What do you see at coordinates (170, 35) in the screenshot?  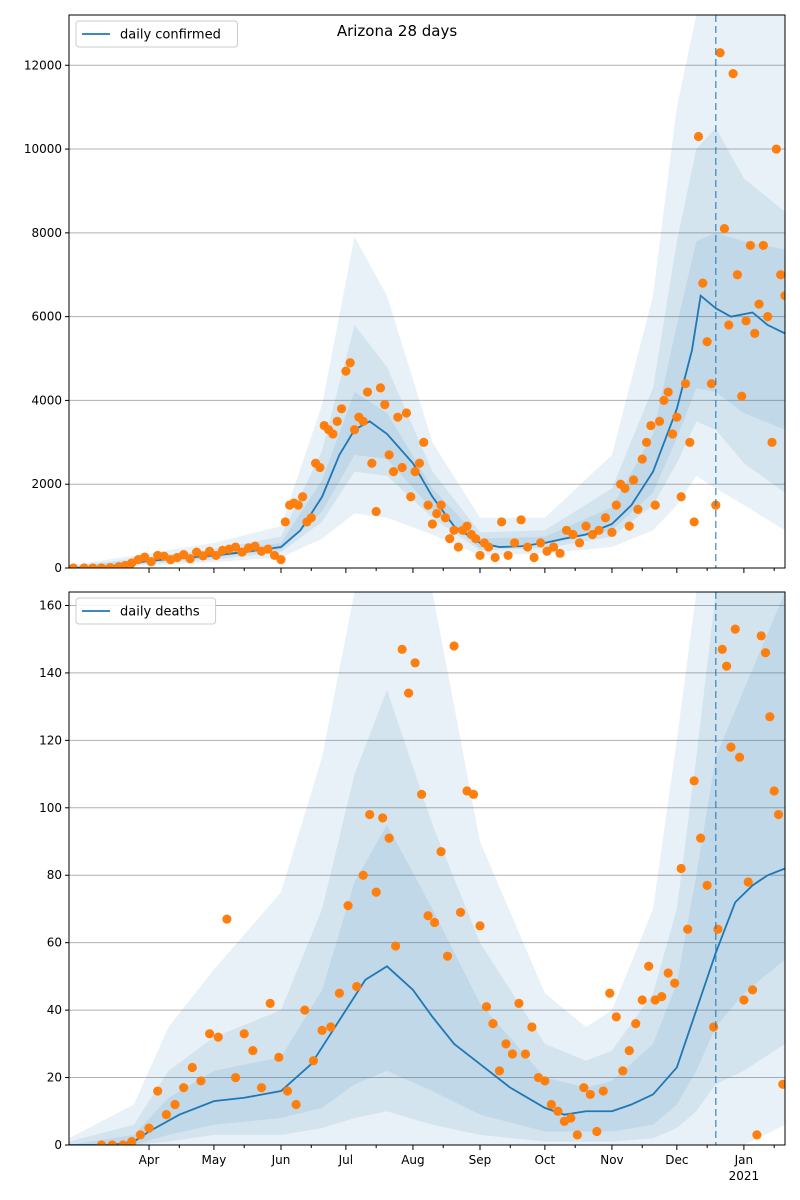 I see `legend-label: daily confirmed` at bounding box center [170, 35].